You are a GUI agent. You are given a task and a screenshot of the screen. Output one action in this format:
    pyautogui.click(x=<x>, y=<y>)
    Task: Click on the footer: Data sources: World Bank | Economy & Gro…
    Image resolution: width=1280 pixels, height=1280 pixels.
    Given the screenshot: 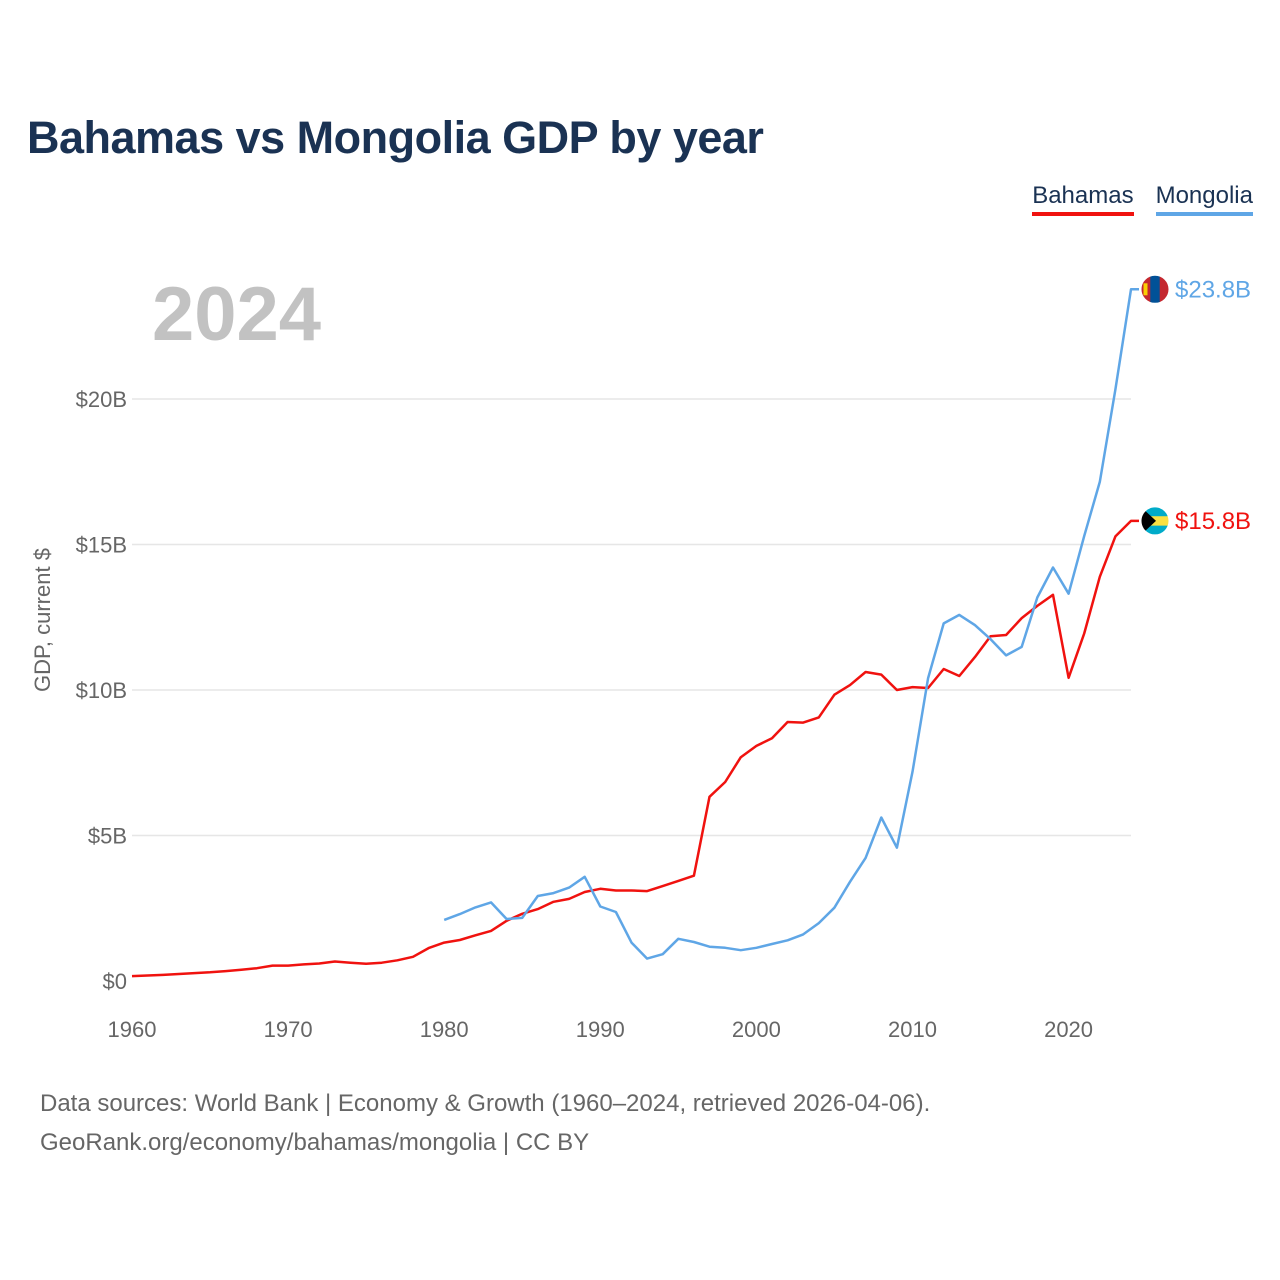 What is the action you would take?
    pyautogui.click(x=485, y=1123)
    